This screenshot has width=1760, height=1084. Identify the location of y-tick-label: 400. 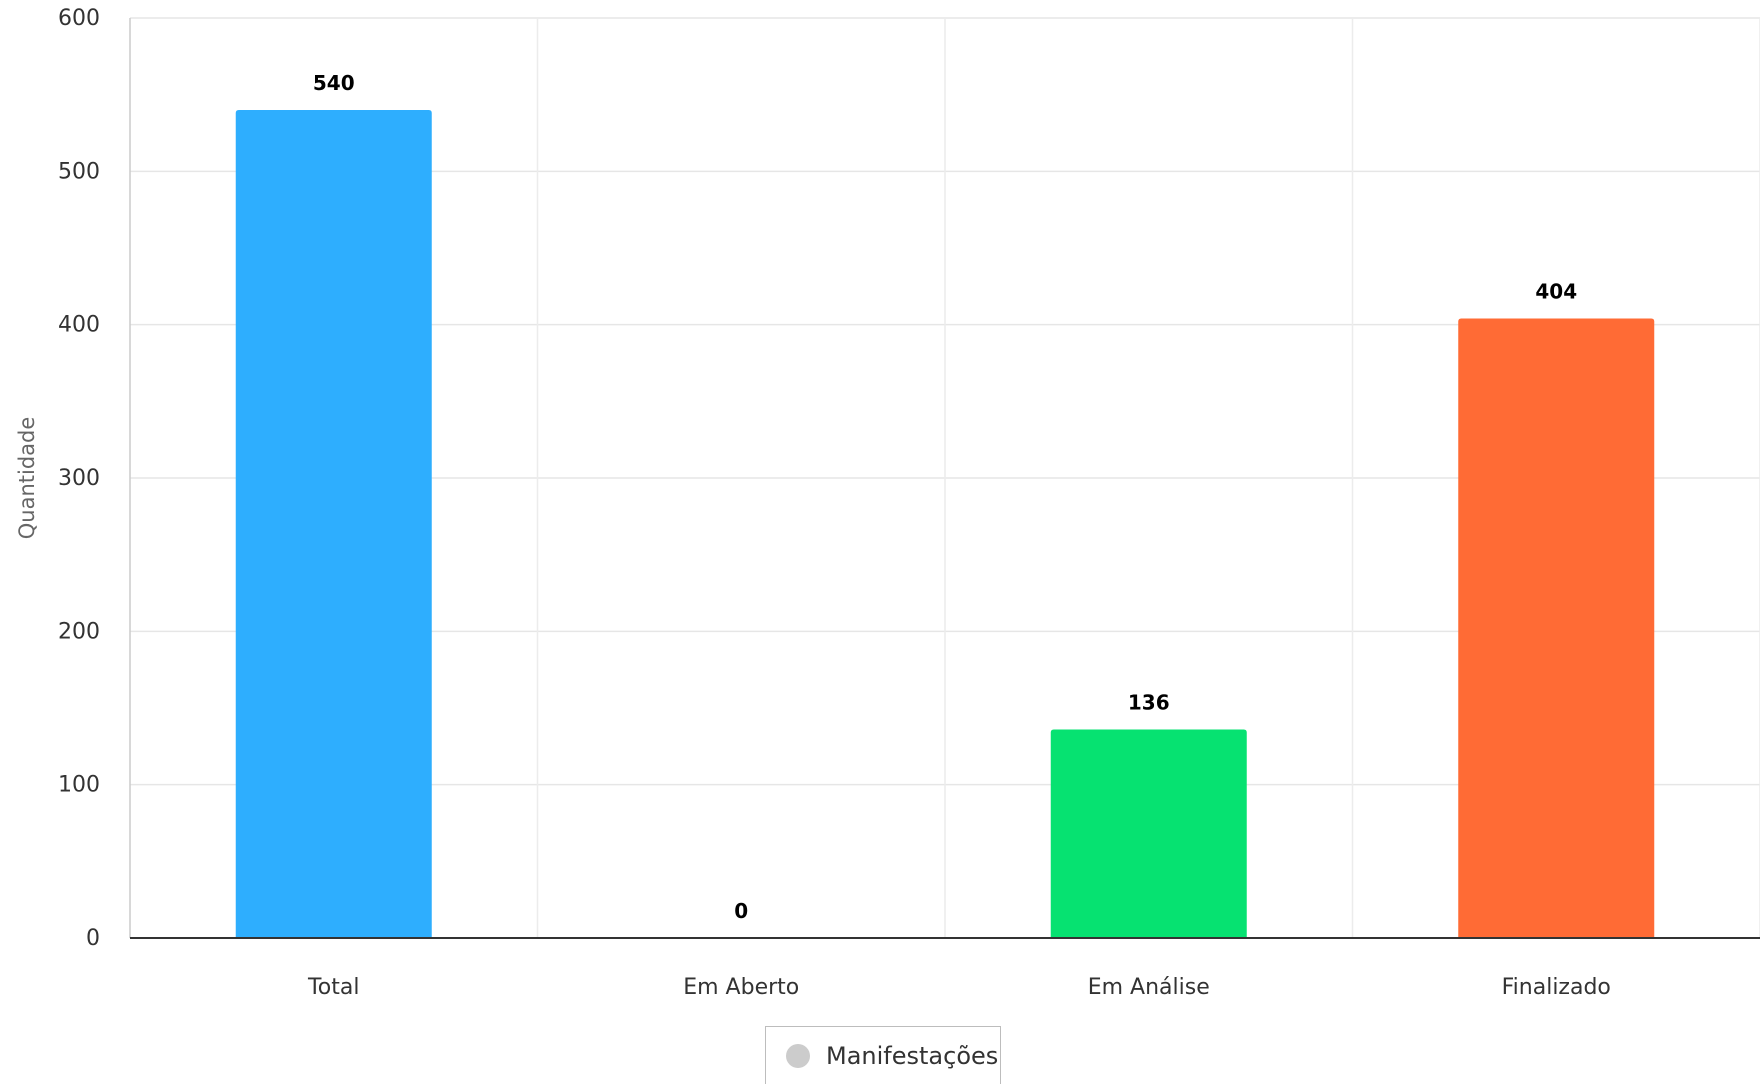
(79, 325).